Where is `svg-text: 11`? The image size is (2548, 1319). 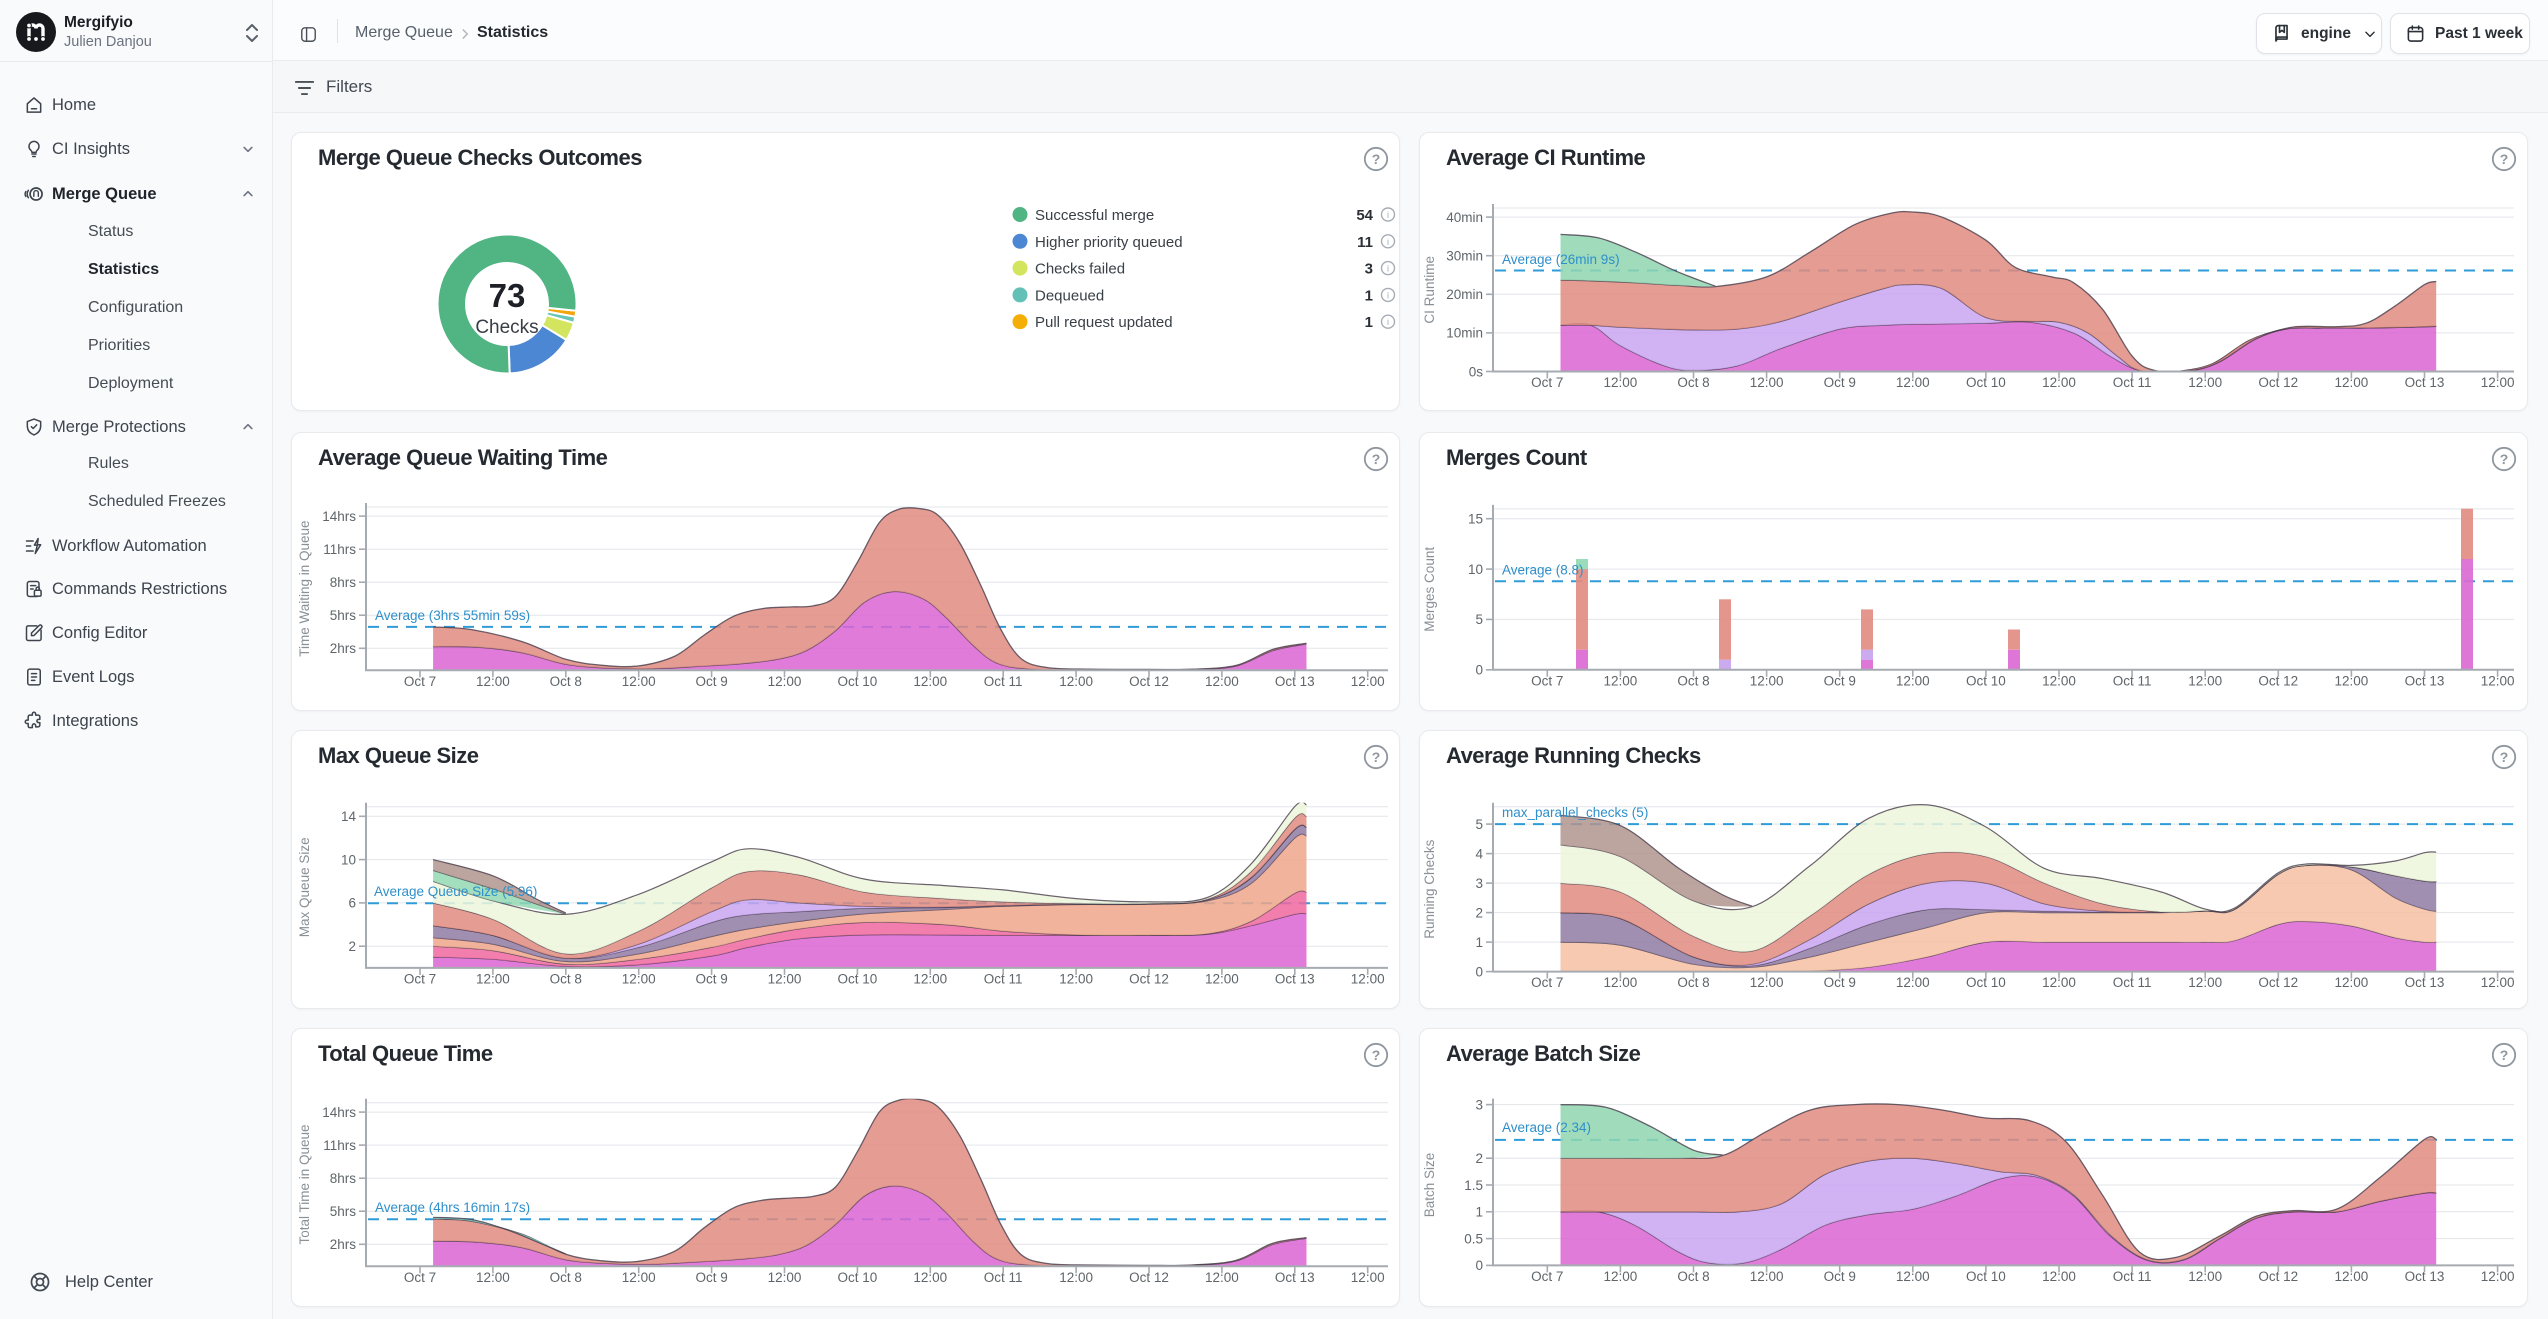
svg-text: 11 is located at coordinates (1365, 242).